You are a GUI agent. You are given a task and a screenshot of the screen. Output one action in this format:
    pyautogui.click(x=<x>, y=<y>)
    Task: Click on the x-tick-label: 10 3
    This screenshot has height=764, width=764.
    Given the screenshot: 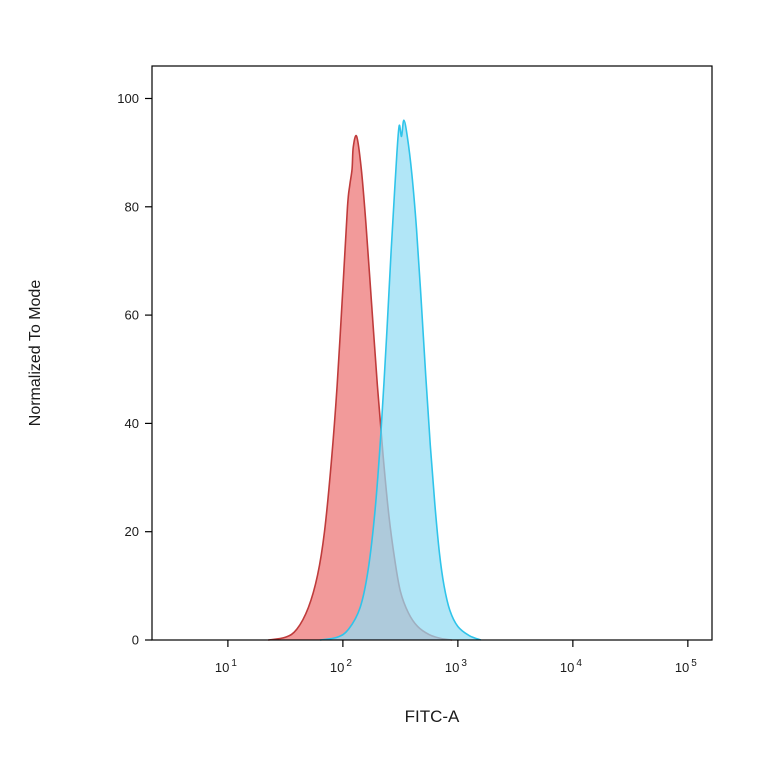 What is the action you would take?
    pyautogui.click(x=456, y=666)
    